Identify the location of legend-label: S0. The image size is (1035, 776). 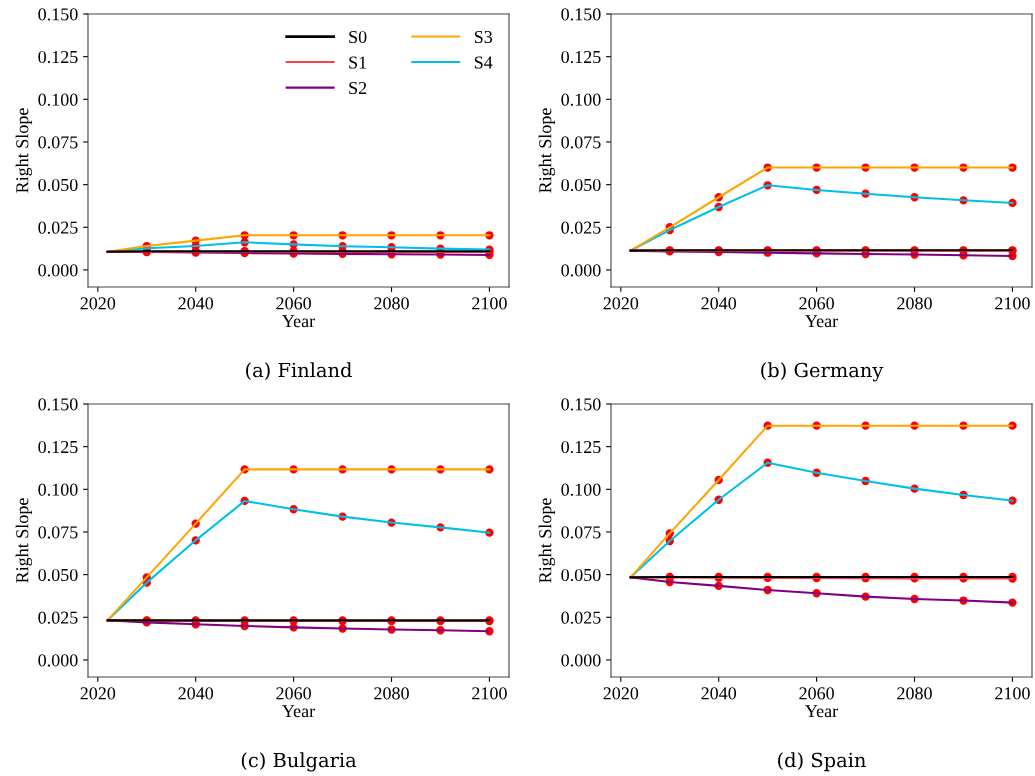
(358, 37).